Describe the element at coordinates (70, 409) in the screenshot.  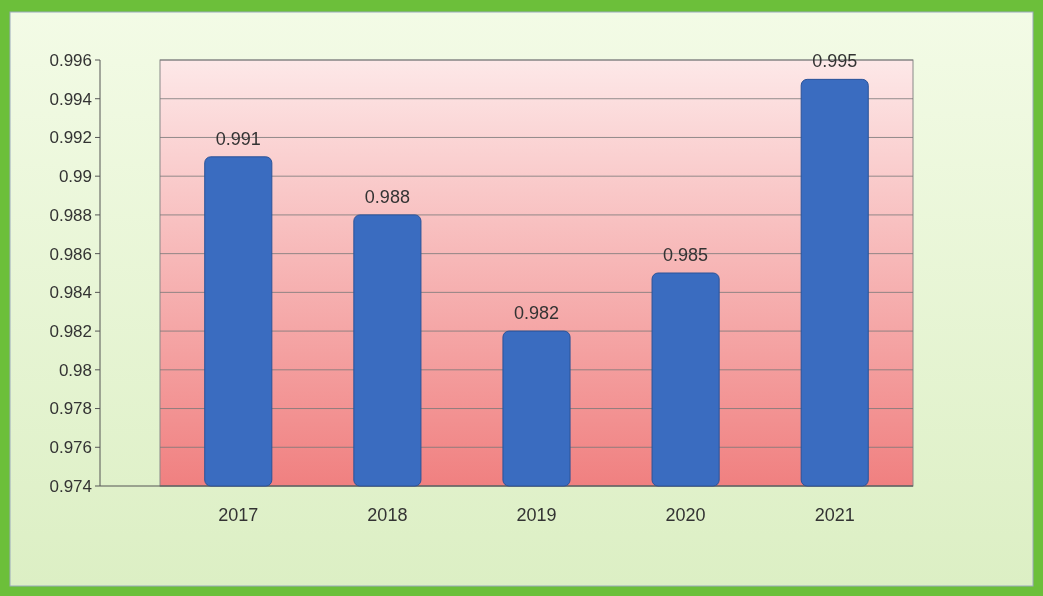
I see `y-tick-label: 0.978` at that location.